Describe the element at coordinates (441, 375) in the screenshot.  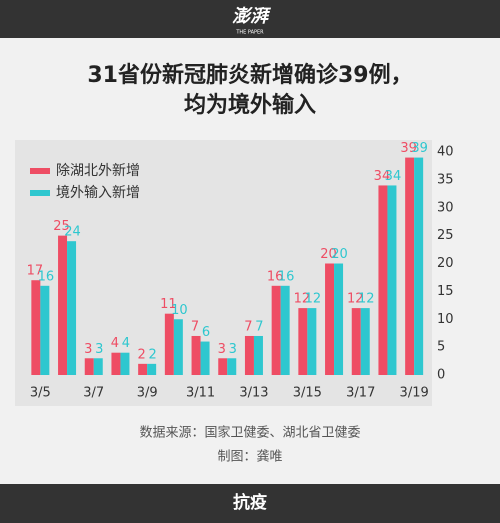
I see `y-tick-label: 0` at that location.